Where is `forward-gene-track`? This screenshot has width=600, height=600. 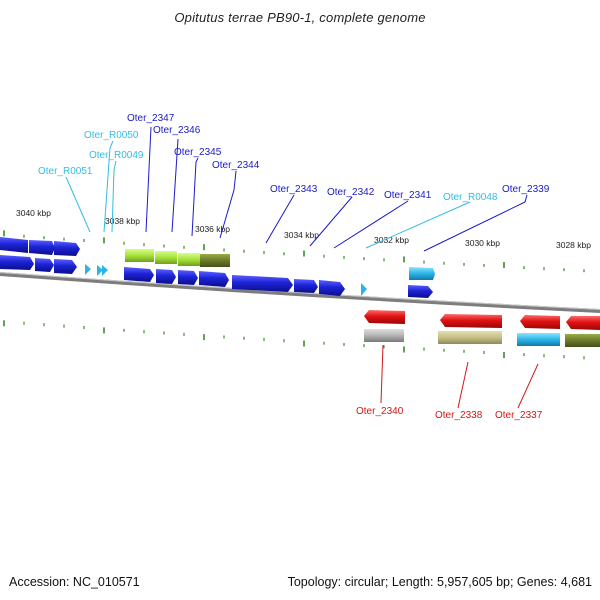 forward-gene-track is located at coordinates (216, 276).